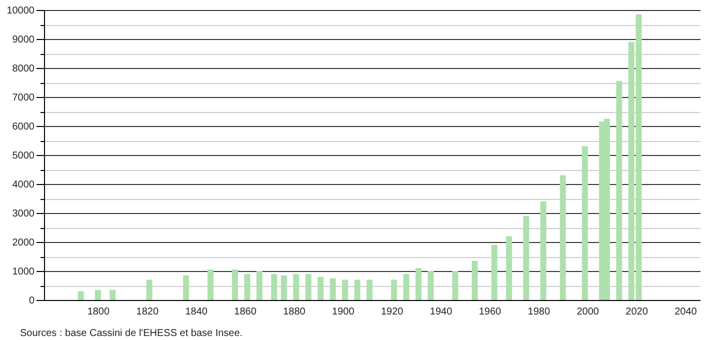  I want to click on x-tick-label: 1840, so click(196, 312).